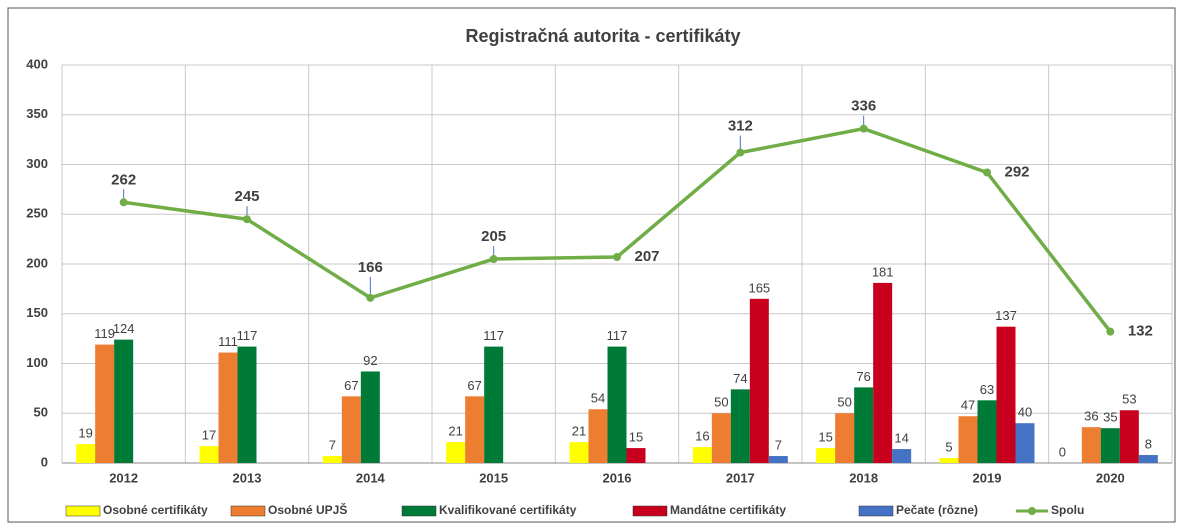 This screenshot has height=529, width=1183. Describe the element at coordinates (41, 412) in the screenshot. I see `y-tick-label: 50` at that location.